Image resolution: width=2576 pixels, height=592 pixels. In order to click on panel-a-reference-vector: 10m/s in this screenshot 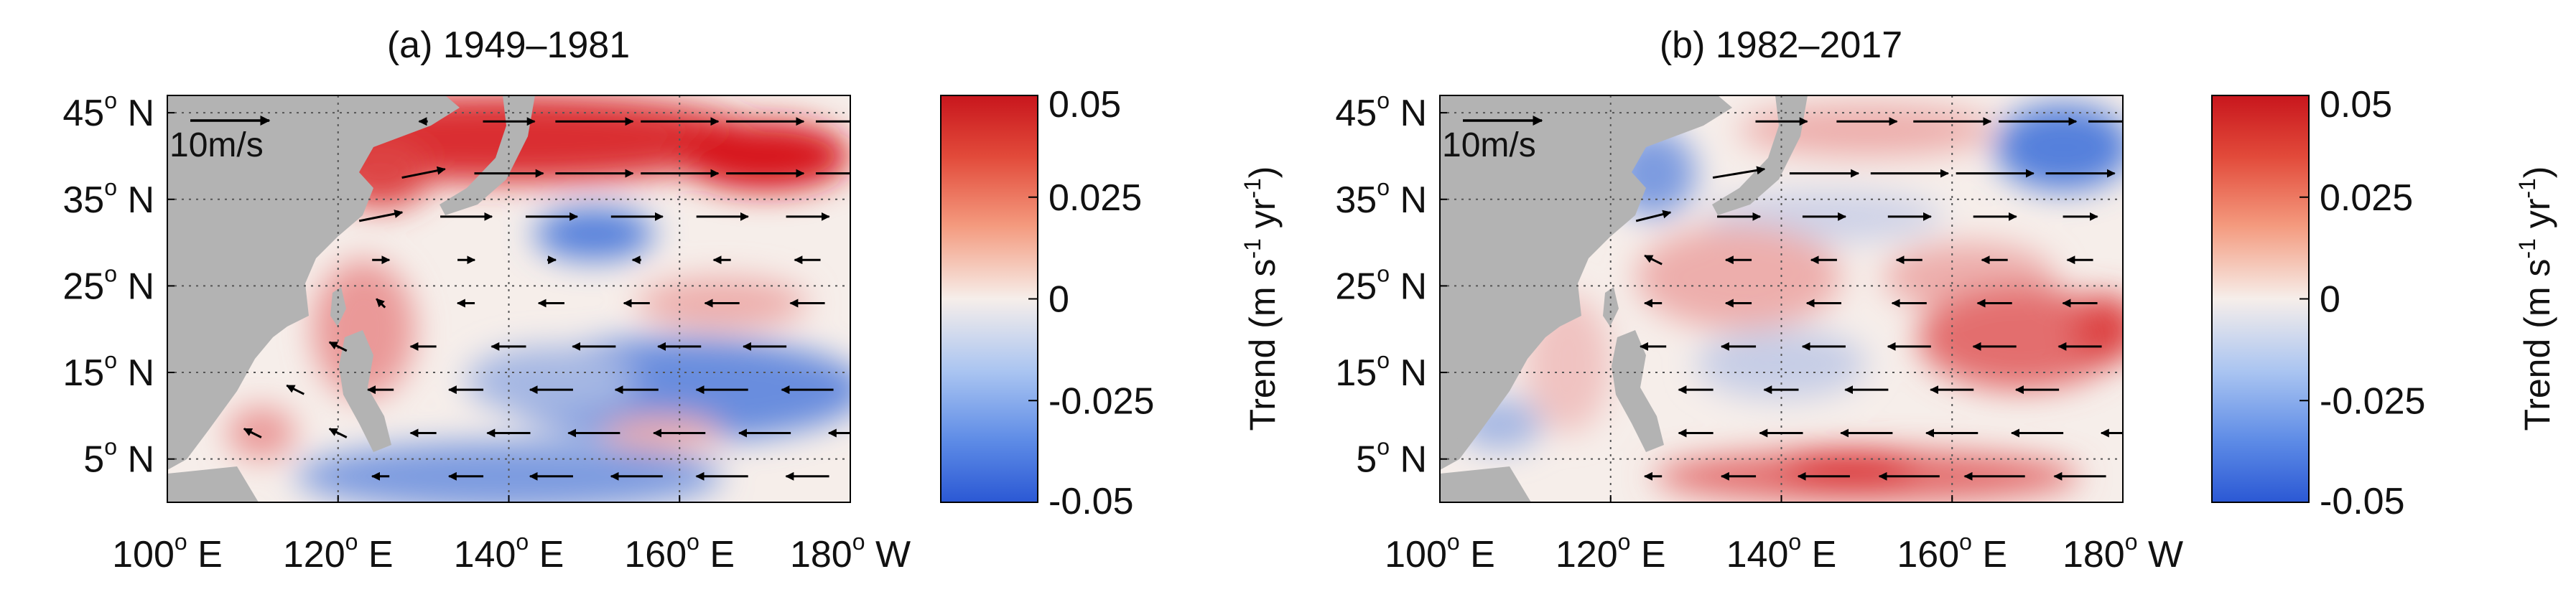, I will do `click(220, 140)`.